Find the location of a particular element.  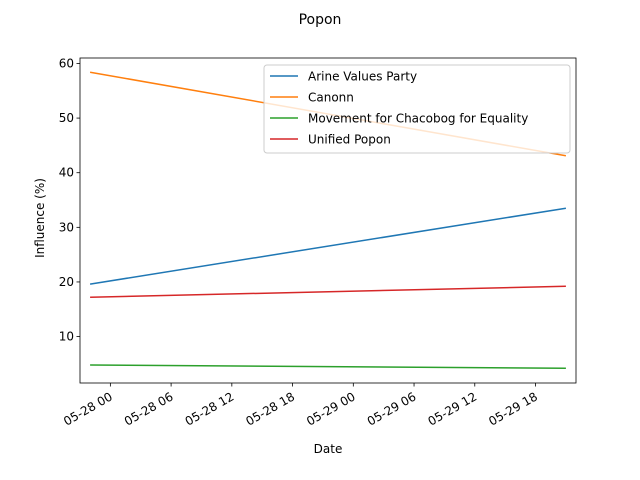

x-tick-label: 05-28 06 is located at coordinates (149, 408).